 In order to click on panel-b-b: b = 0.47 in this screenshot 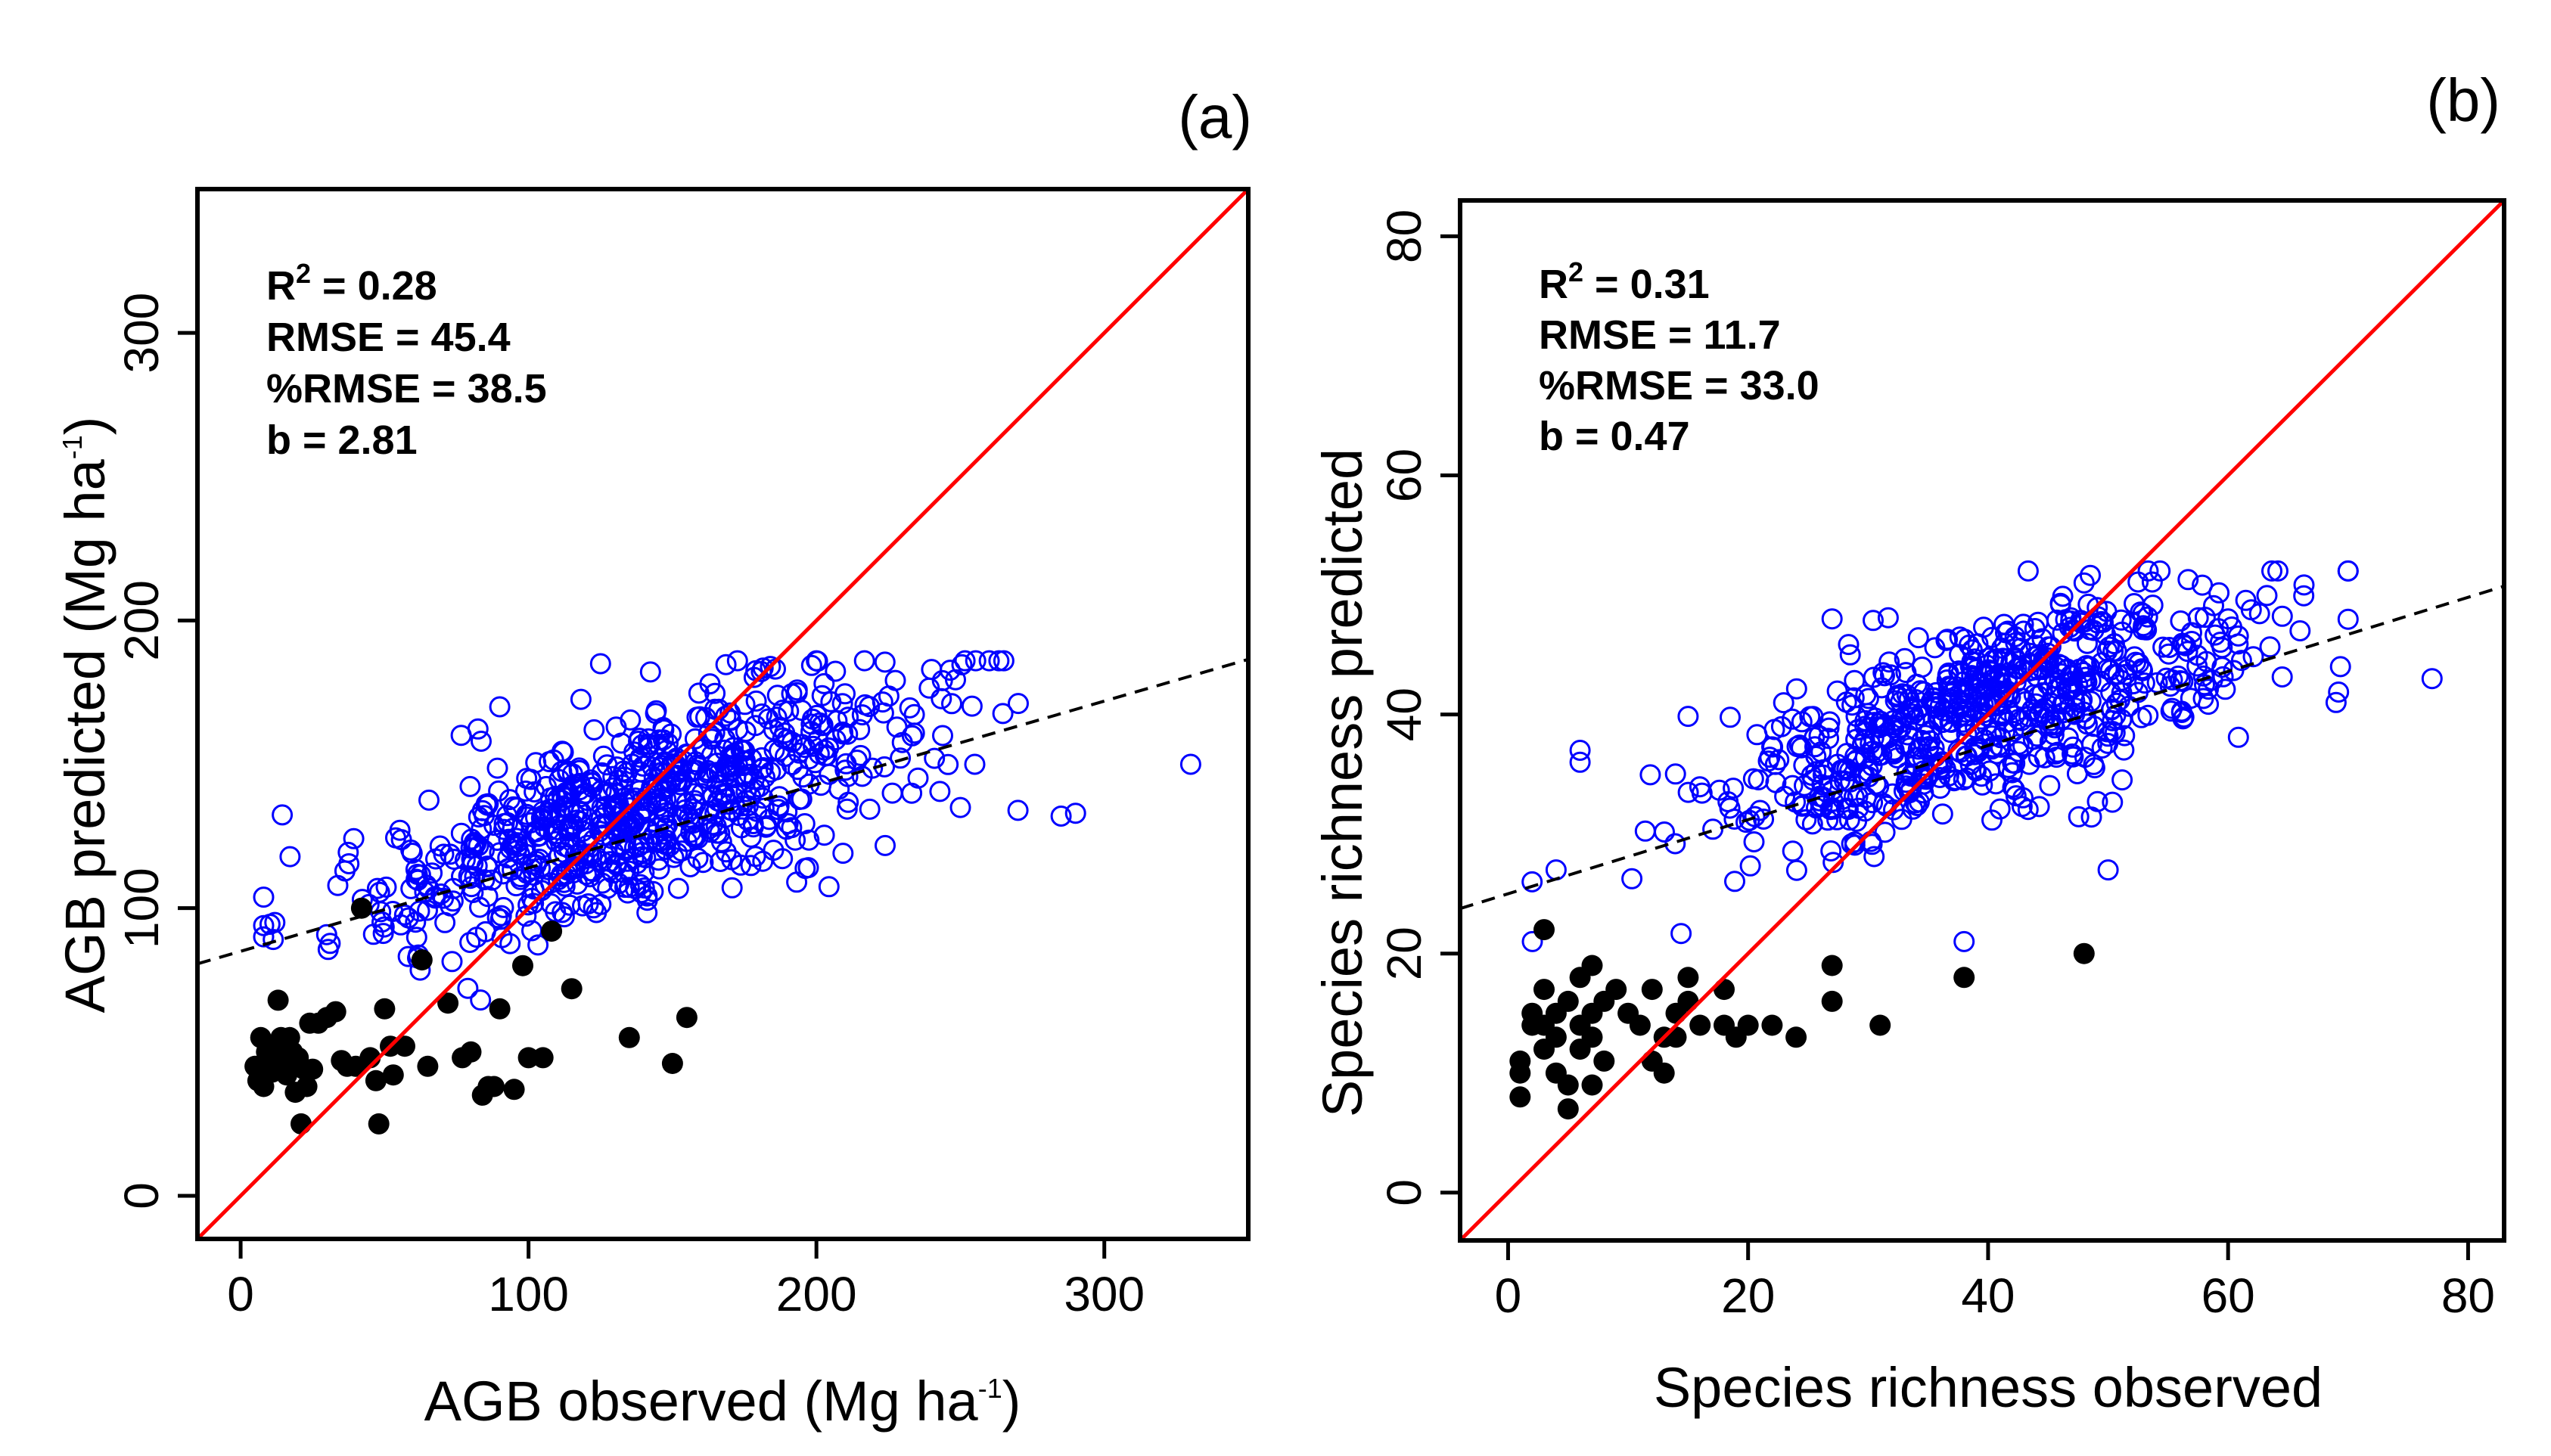, I will do `click(1615, 436)`.